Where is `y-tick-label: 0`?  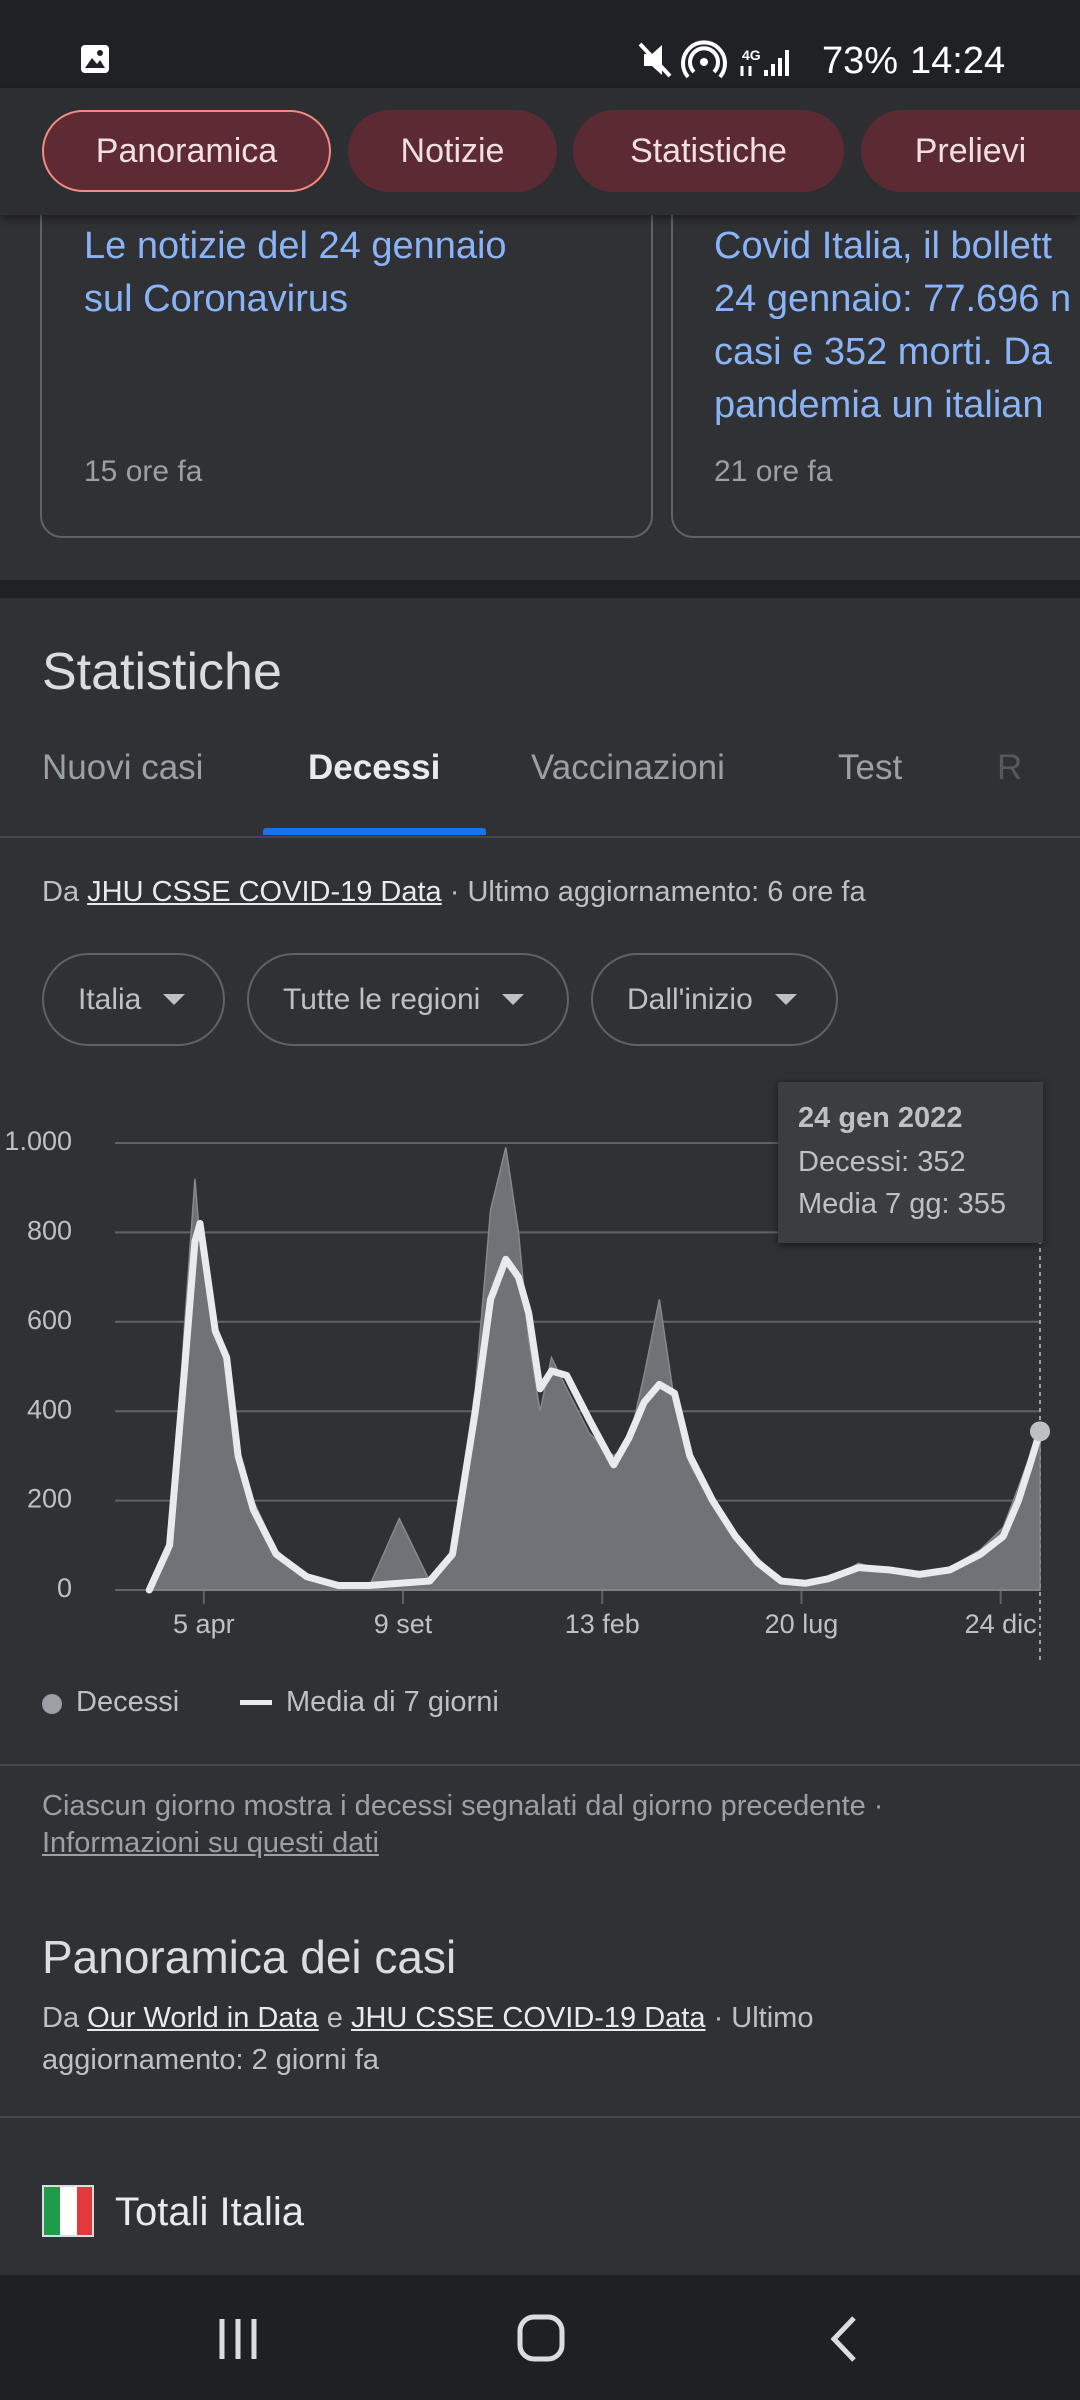 y-tick-label: 0 is located at coordinates (64, 1588).